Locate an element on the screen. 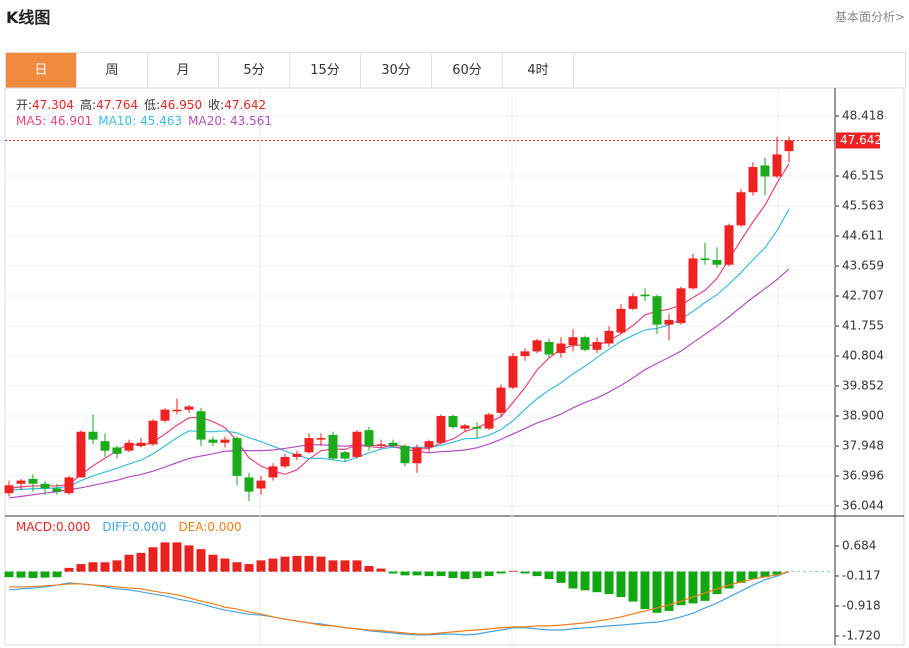 Image resolution: width=909 pixels, height=648 pixels. legend-value: 46.901 is located at coordinates (71, 121).